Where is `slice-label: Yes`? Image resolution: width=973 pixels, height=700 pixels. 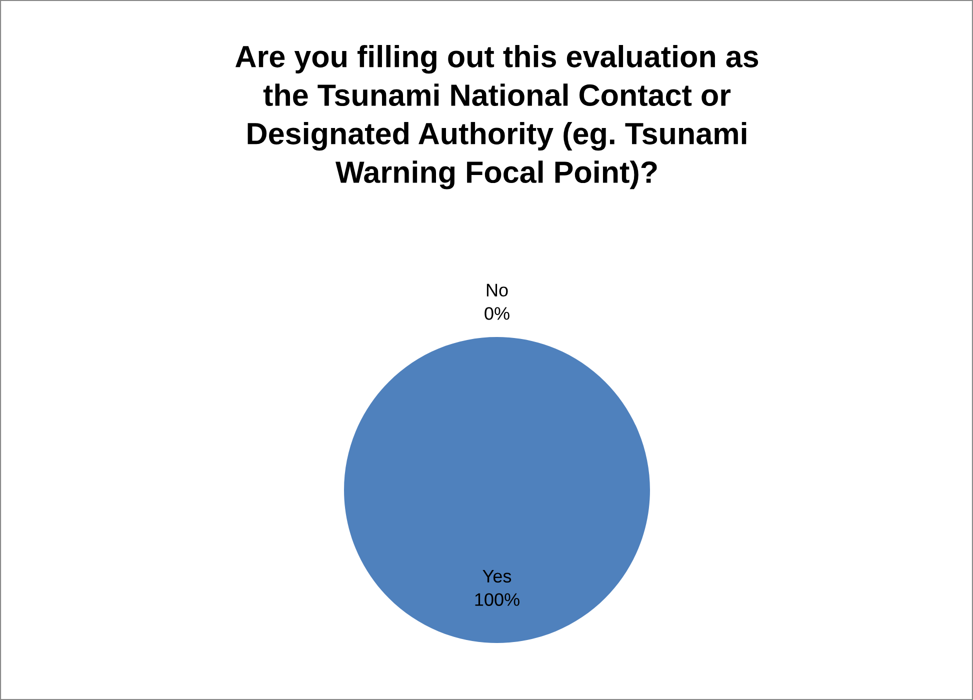
slice-label: Yes is located at coordinates (497, 576).